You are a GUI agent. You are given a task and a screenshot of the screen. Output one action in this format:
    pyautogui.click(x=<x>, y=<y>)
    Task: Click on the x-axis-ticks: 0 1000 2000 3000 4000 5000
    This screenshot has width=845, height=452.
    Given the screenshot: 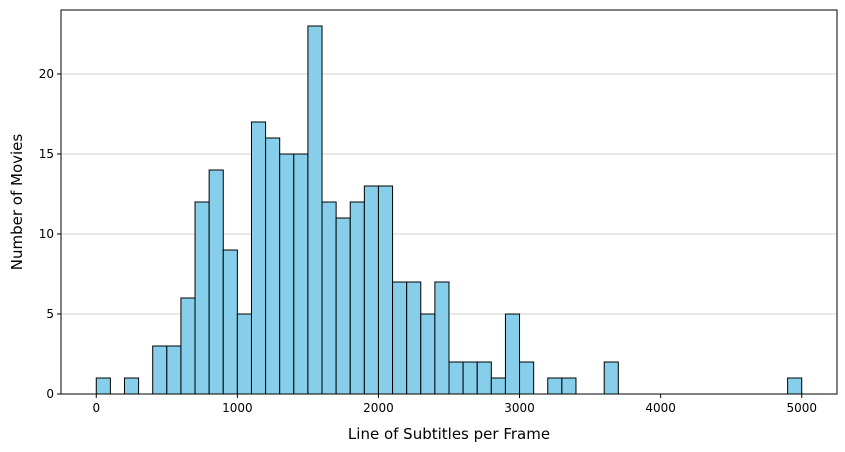 What is the action you would take?
    pyautogui.click(x=454, y=404)
    